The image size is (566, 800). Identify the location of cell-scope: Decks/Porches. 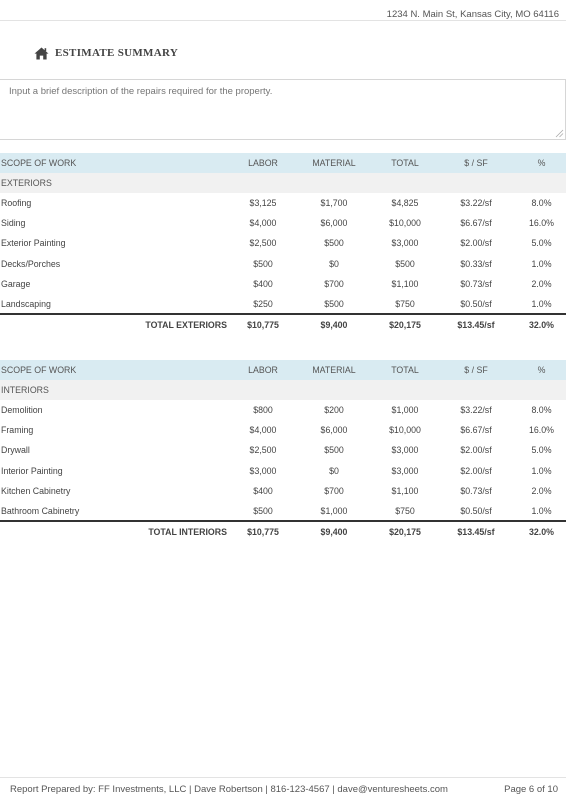
(31, 263).